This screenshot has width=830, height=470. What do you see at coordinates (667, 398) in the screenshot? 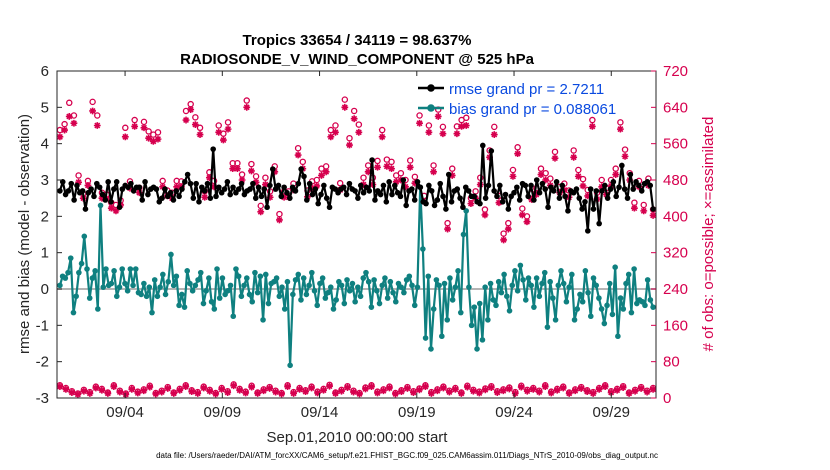
I see `y-tick-label-right: 0` at bounding box center [667, 398].